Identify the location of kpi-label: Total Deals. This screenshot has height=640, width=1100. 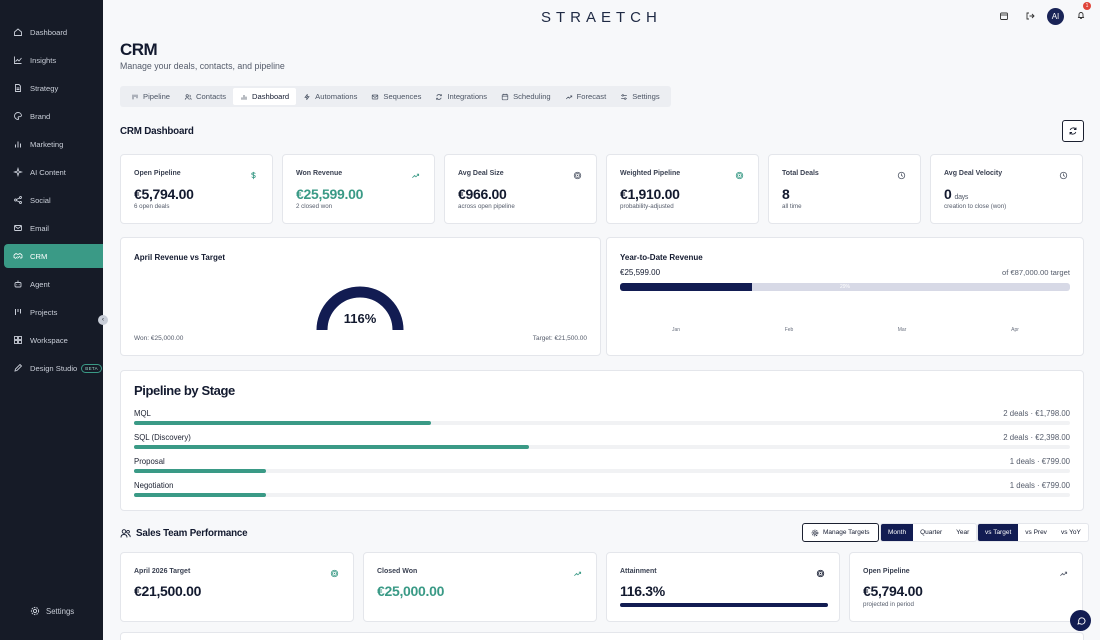
(800, 173).